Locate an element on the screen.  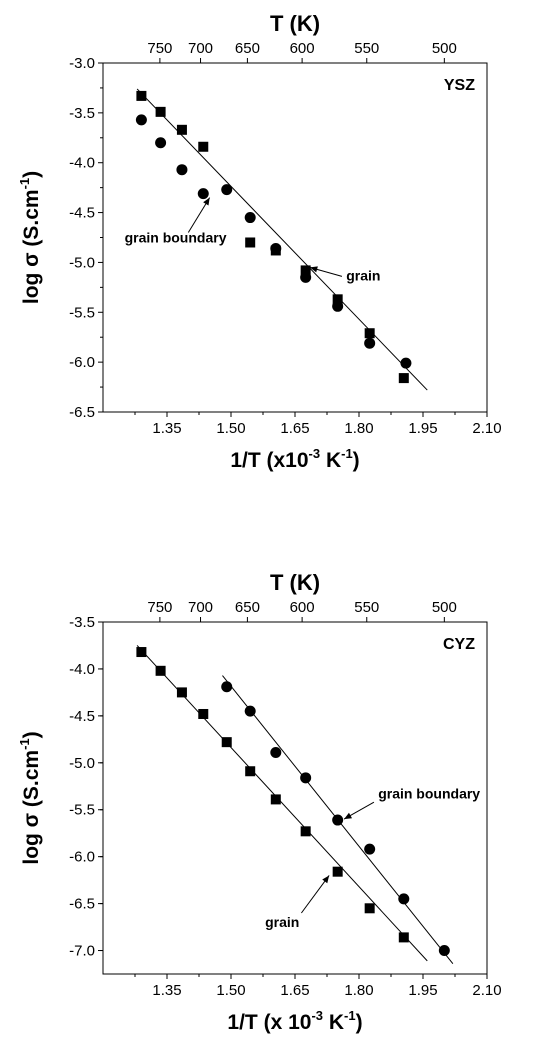
y-tick-label: -7.0 is located at coordinates (82, 951).